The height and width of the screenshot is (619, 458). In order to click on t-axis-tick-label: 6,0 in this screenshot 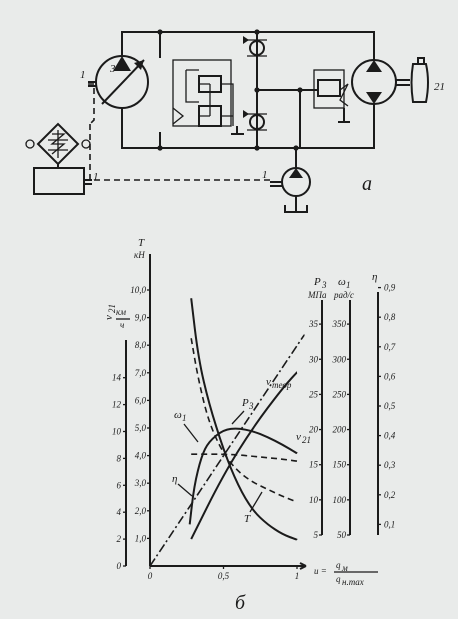, I will do `click(141, 400)`.